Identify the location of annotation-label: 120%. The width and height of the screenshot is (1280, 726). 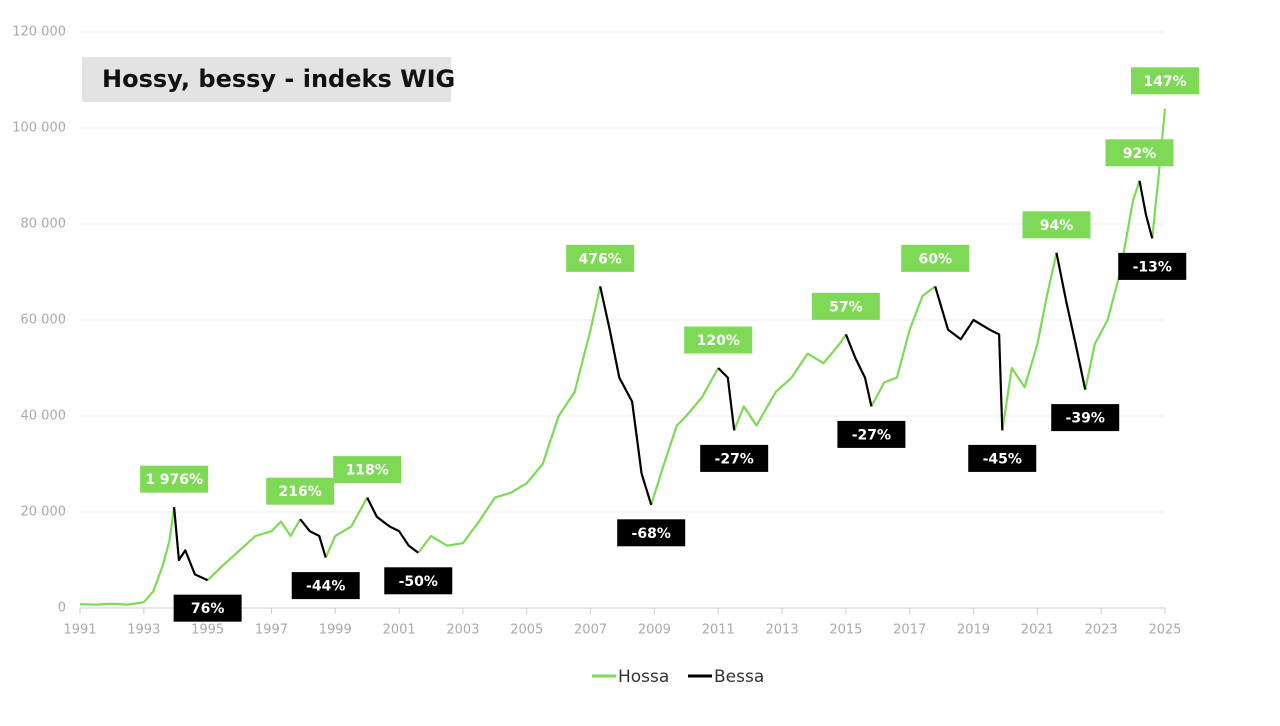
(718, 341).